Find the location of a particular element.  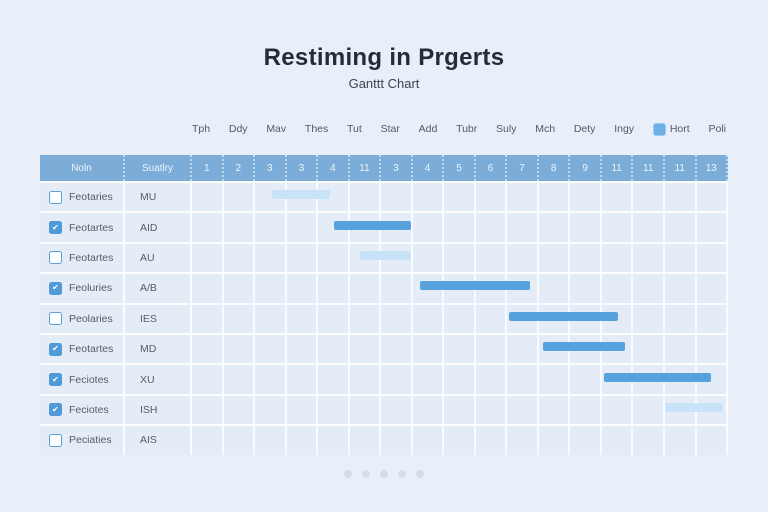

legend-item-hort: Hort is located at coordinates (671, 129).